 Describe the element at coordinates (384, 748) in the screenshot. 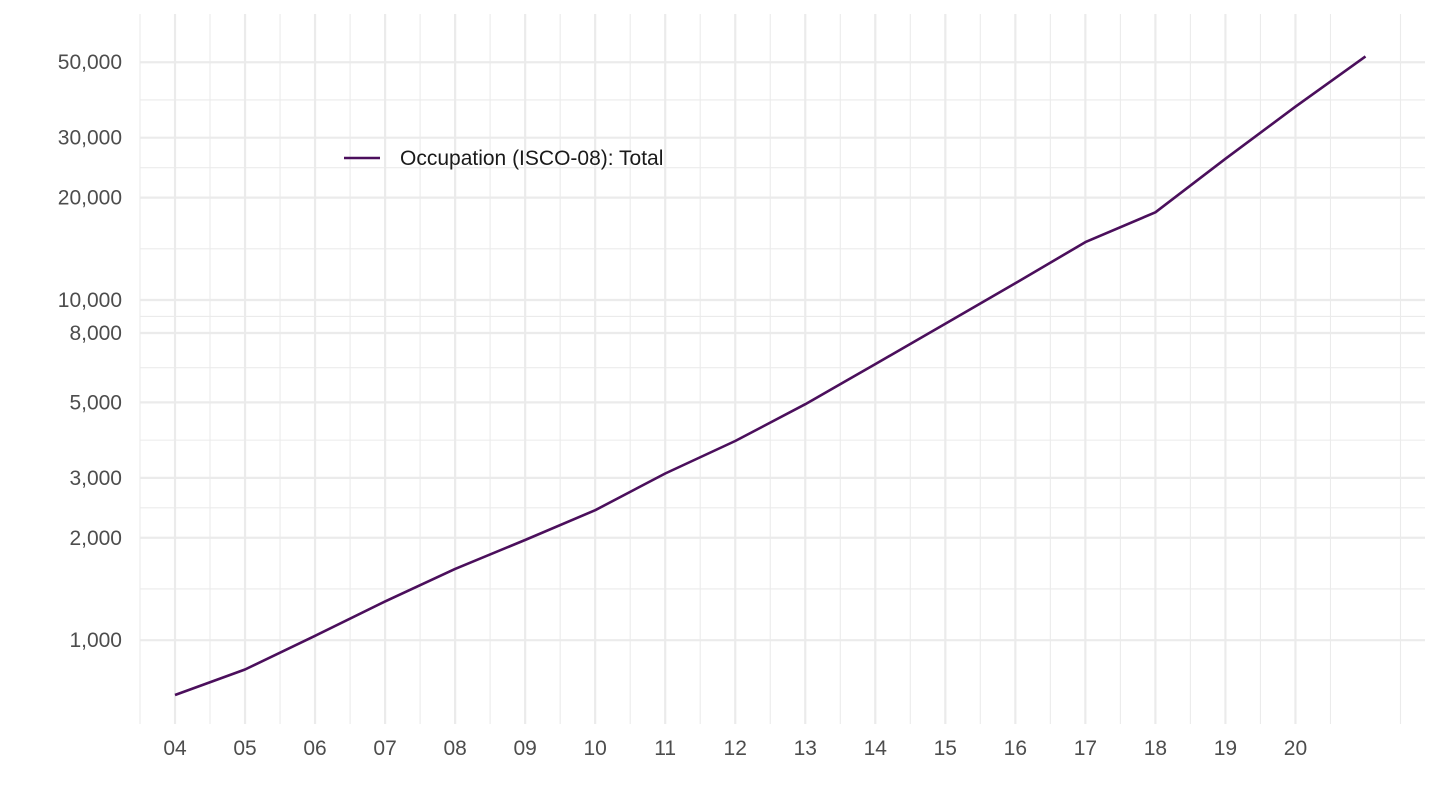

I see `x-tick-label: 07` at that location.